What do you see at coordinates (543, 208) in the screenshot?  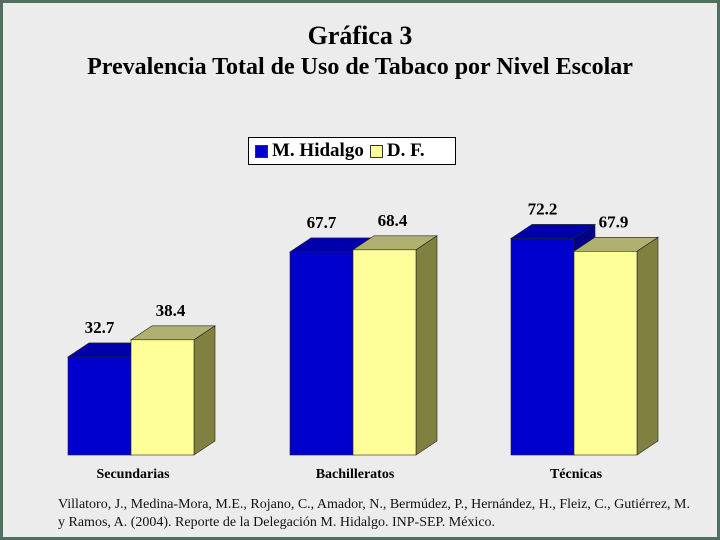 I see `data-label-mhidalgo-2: 72.2` at bounding box center [543, 208].